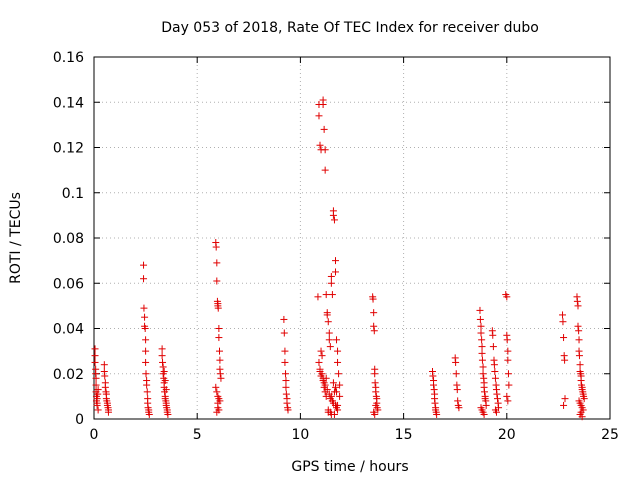  I want to click on x-tick-label: 5, so click(197, 435).